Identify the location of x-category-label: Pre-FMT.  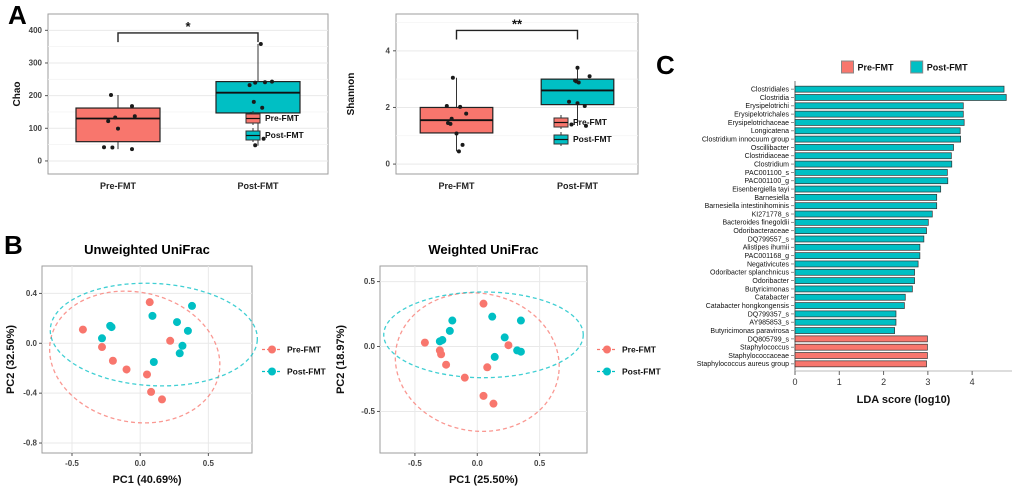
(118, 186).